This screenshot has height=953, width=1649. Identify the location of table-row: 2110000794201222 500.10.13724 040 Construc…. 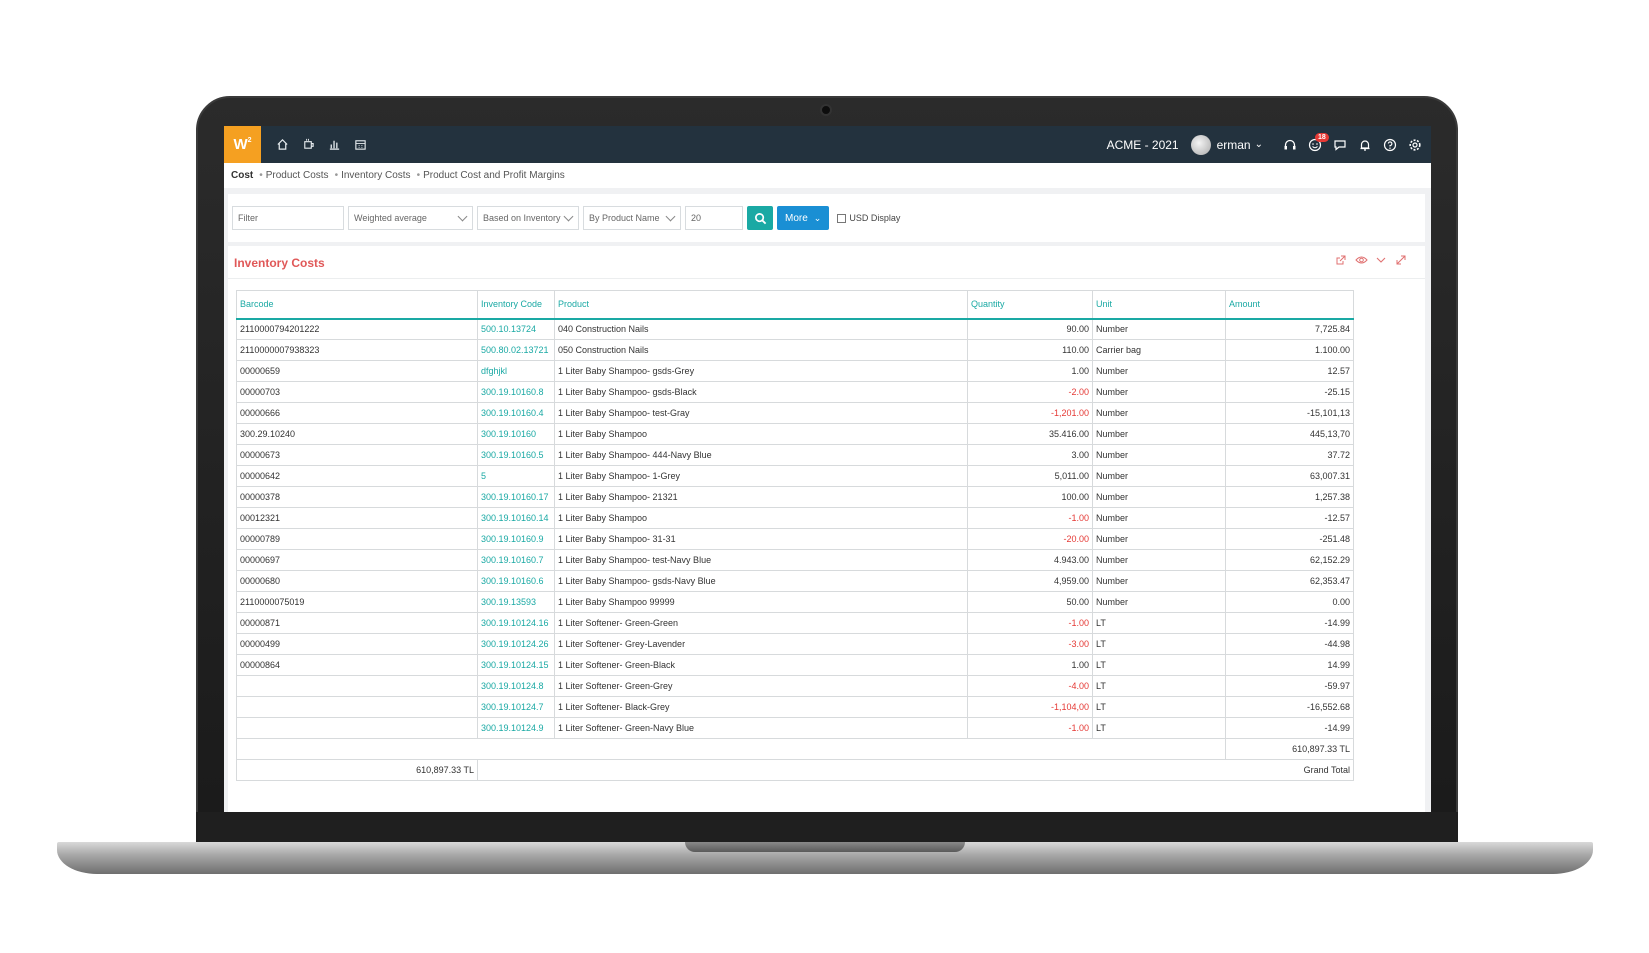
(795, 329).